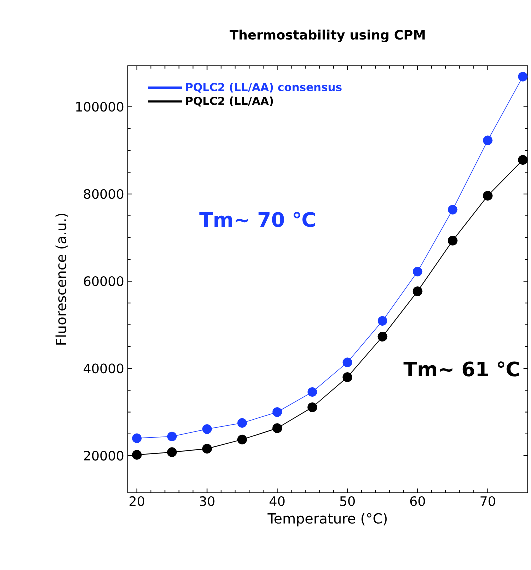  I want to click on x-tick-label: 40, so click(277, 501).